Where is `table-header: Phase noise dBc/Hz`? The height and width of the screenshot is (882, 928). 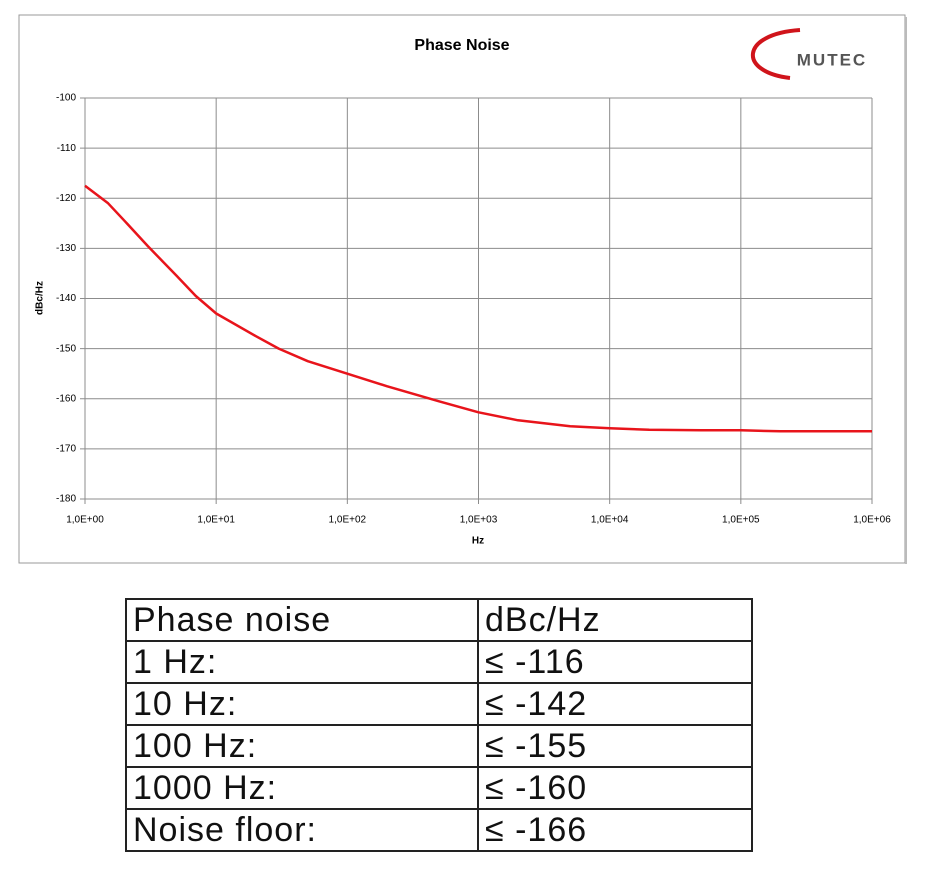
table-header: Phase noise dBc/Hz is located at coordinates (439, 620).